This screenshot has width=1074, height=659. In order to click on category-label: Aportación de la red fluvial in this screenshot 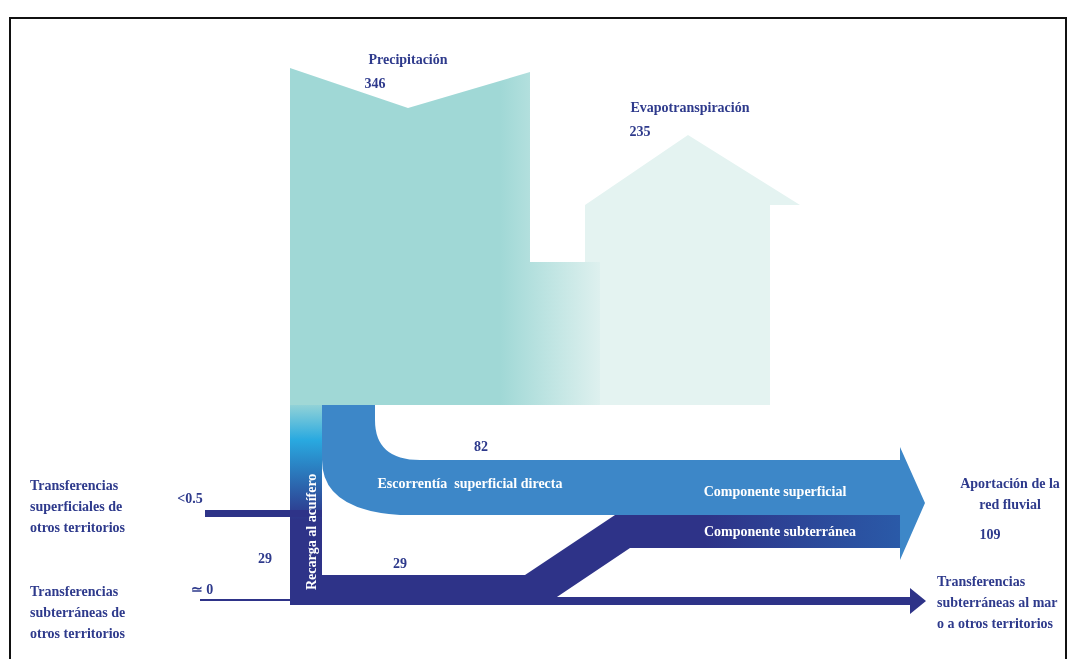, I will do `click(1010, 493)`.